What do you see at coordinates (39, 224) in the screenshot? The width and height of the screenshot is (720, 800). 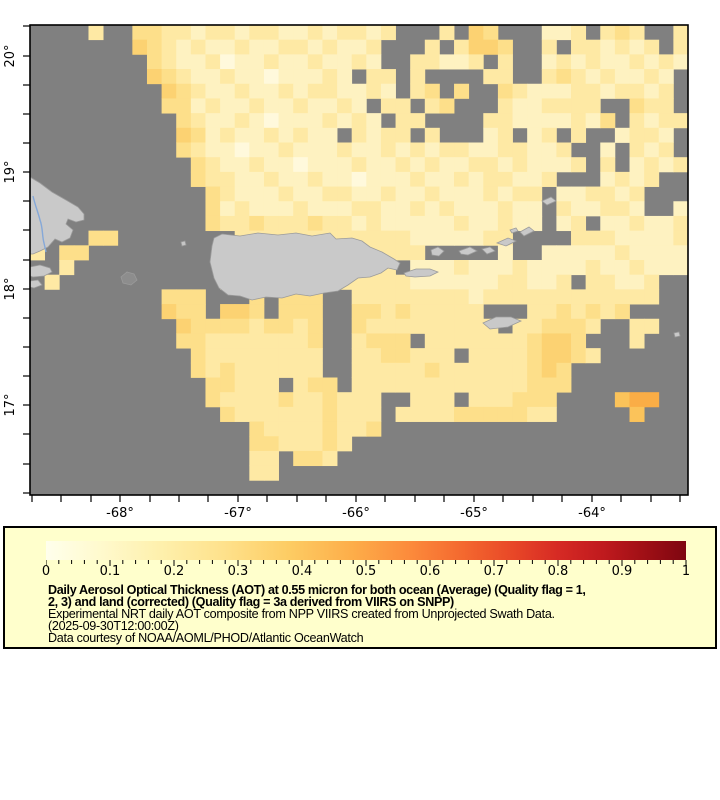 I see `river-line` at bounding box center [39, 224].